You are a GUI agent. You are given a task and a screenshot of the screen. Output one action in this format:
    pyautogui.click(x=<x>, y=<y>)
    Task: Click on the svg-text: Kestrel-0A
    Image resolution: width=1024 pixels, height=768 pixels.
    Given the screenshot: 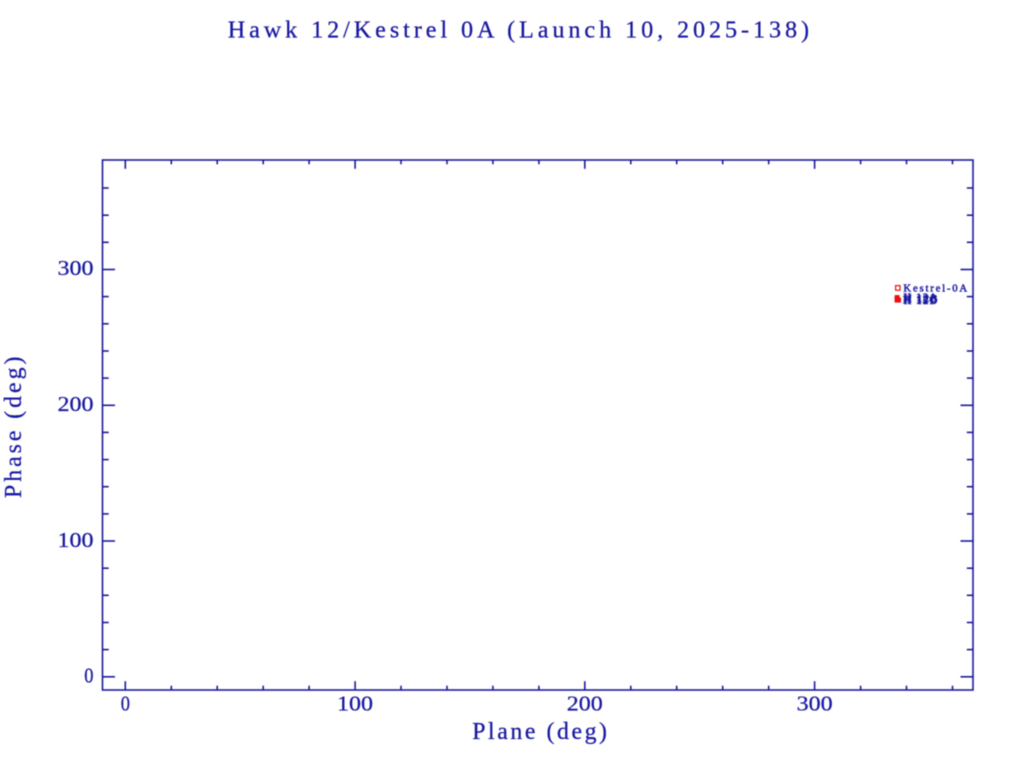 What is the action you would take?
    pyautogui.click(x=935, y=288)
    